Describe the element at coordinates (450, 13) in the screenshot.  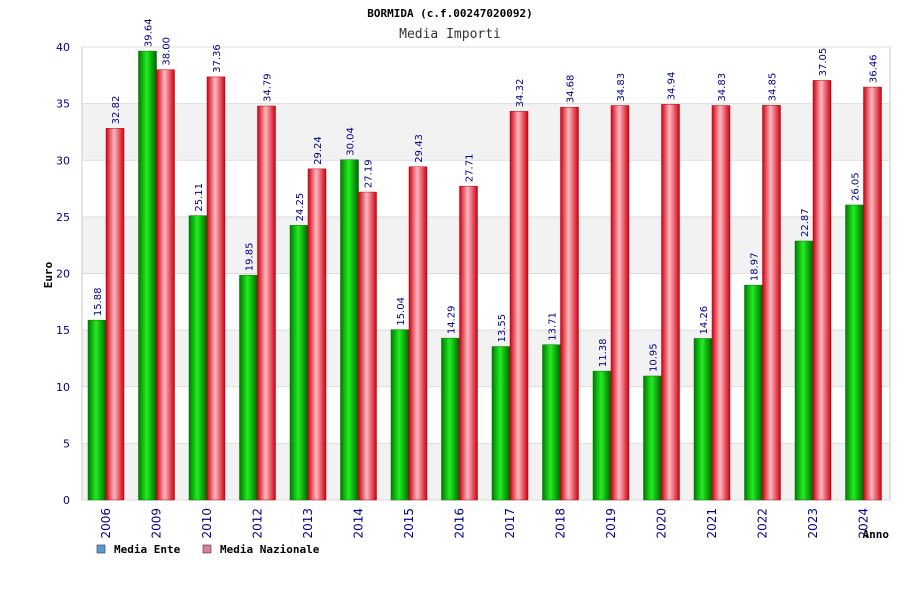
I see `chart-title: BORMIDA (c.f.00247020092)` at that location.